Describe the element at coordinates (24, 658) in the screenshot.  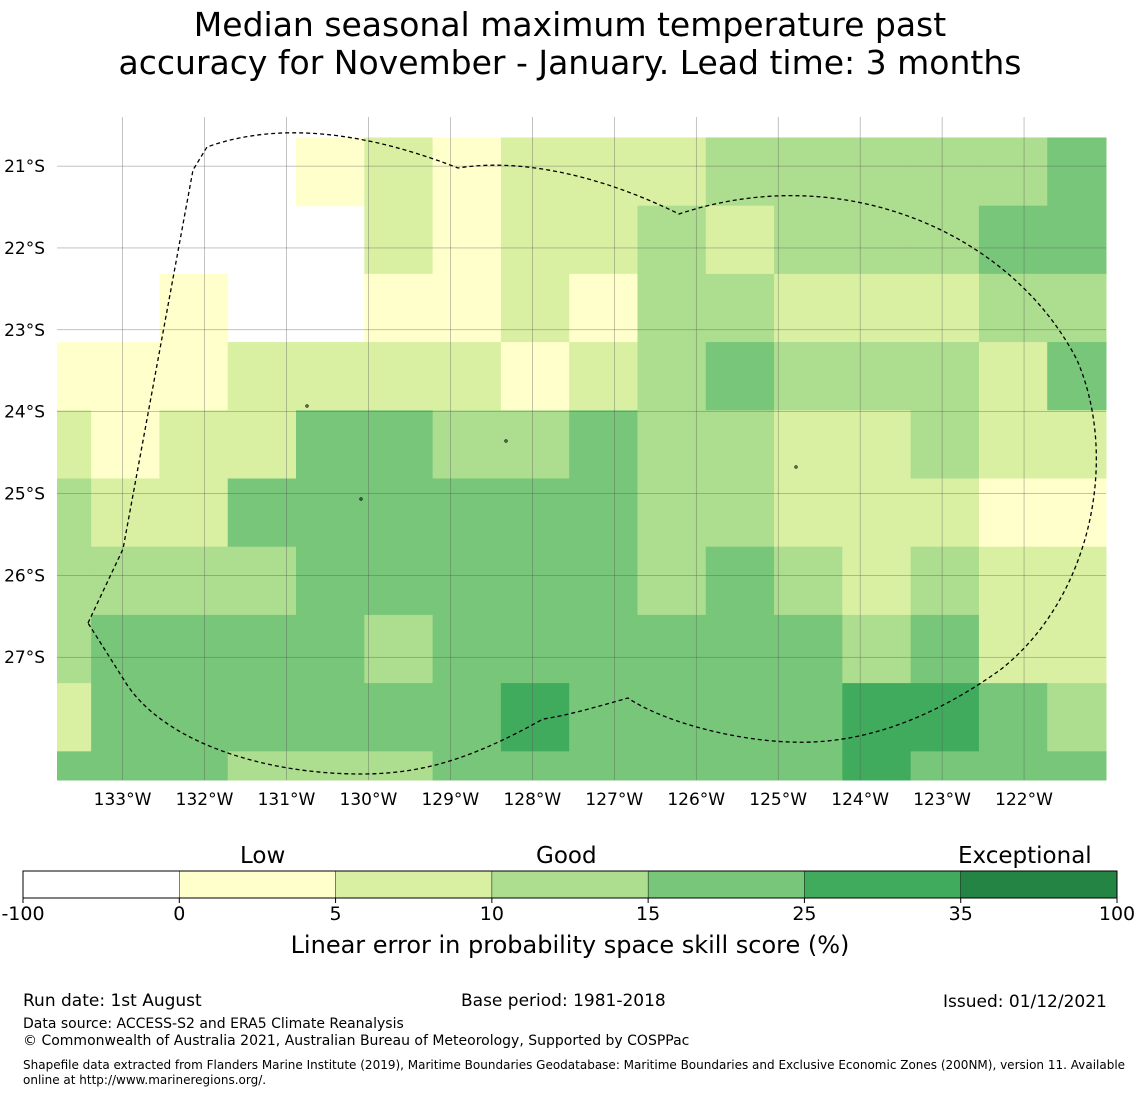
I see `latitude-tick-label: 27°S` at that location.